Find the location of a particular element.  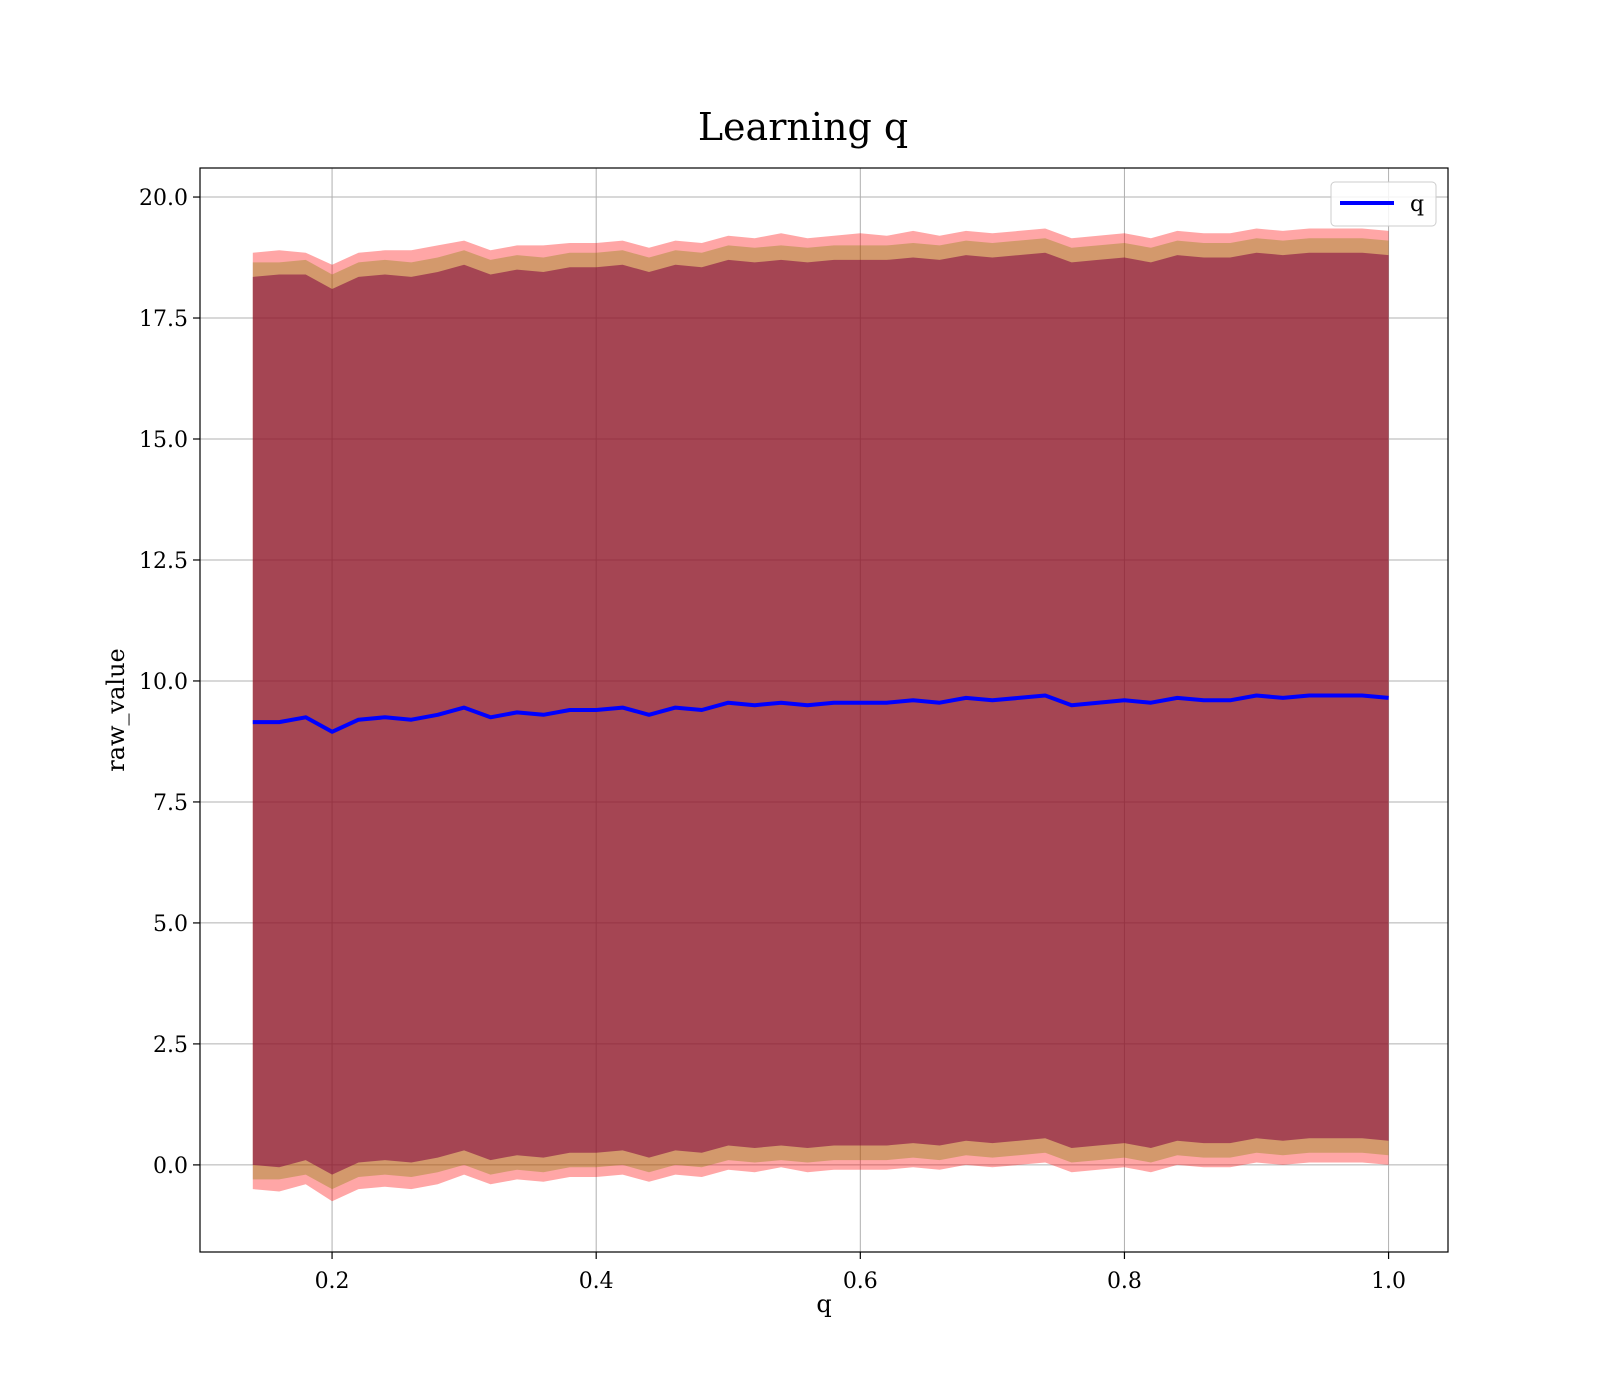

line-layer is located at coordinates (820, 713).